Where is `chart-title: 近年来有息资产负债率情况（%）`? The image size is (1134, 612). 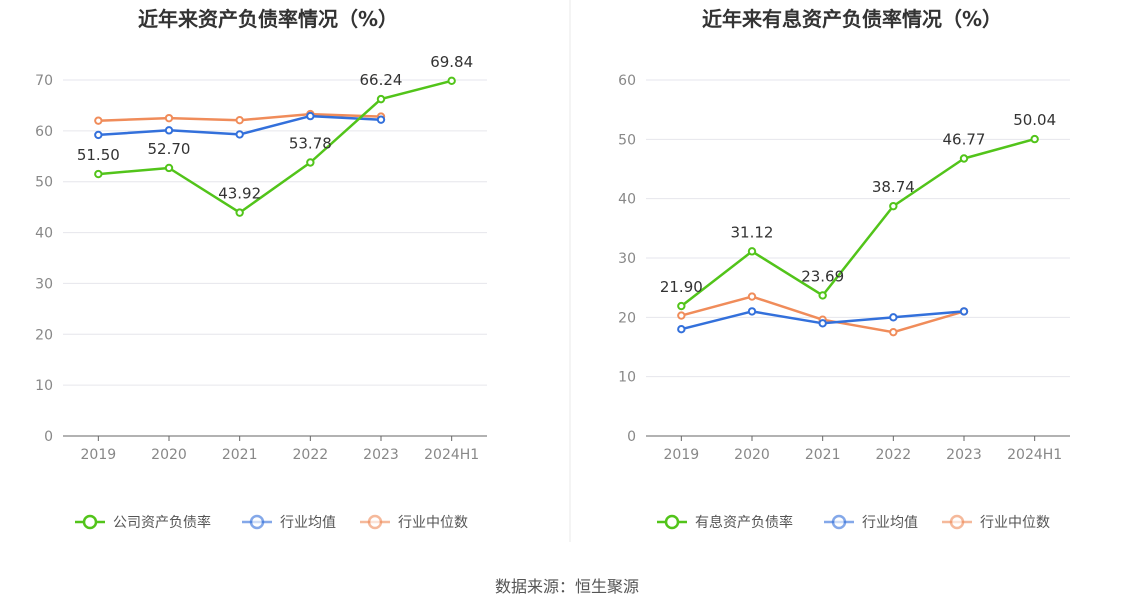 chart-title: 近年来有息资产负债率情况（%） is located at coordinates (852, 19).